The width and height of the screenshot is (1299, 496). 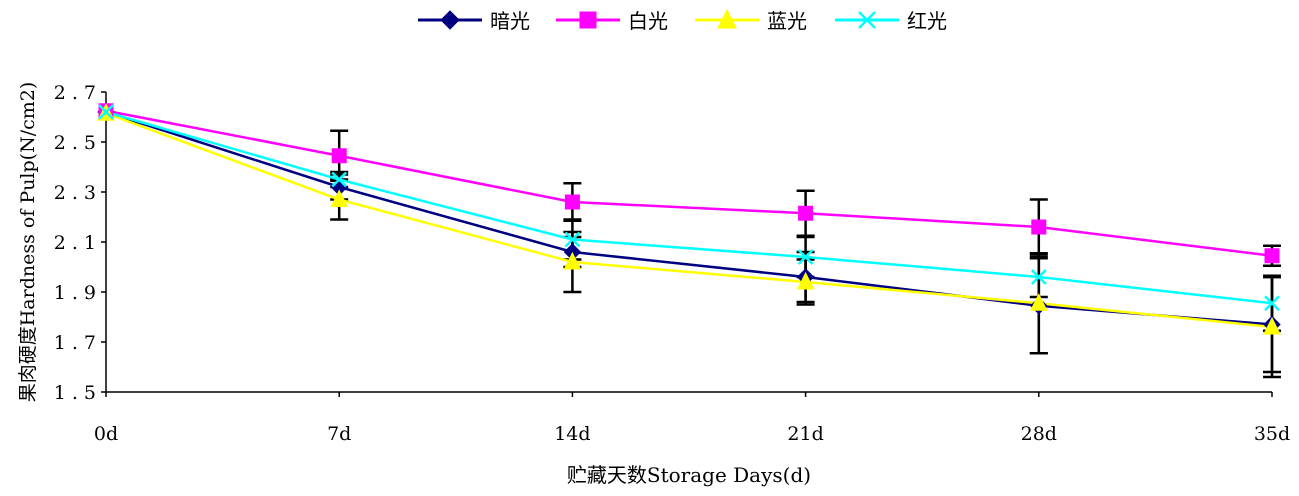 What do you see at coordinates (805, 434) in the screenshot?
I see `x-tick-label: 21d` at bounding box center [805, 434].